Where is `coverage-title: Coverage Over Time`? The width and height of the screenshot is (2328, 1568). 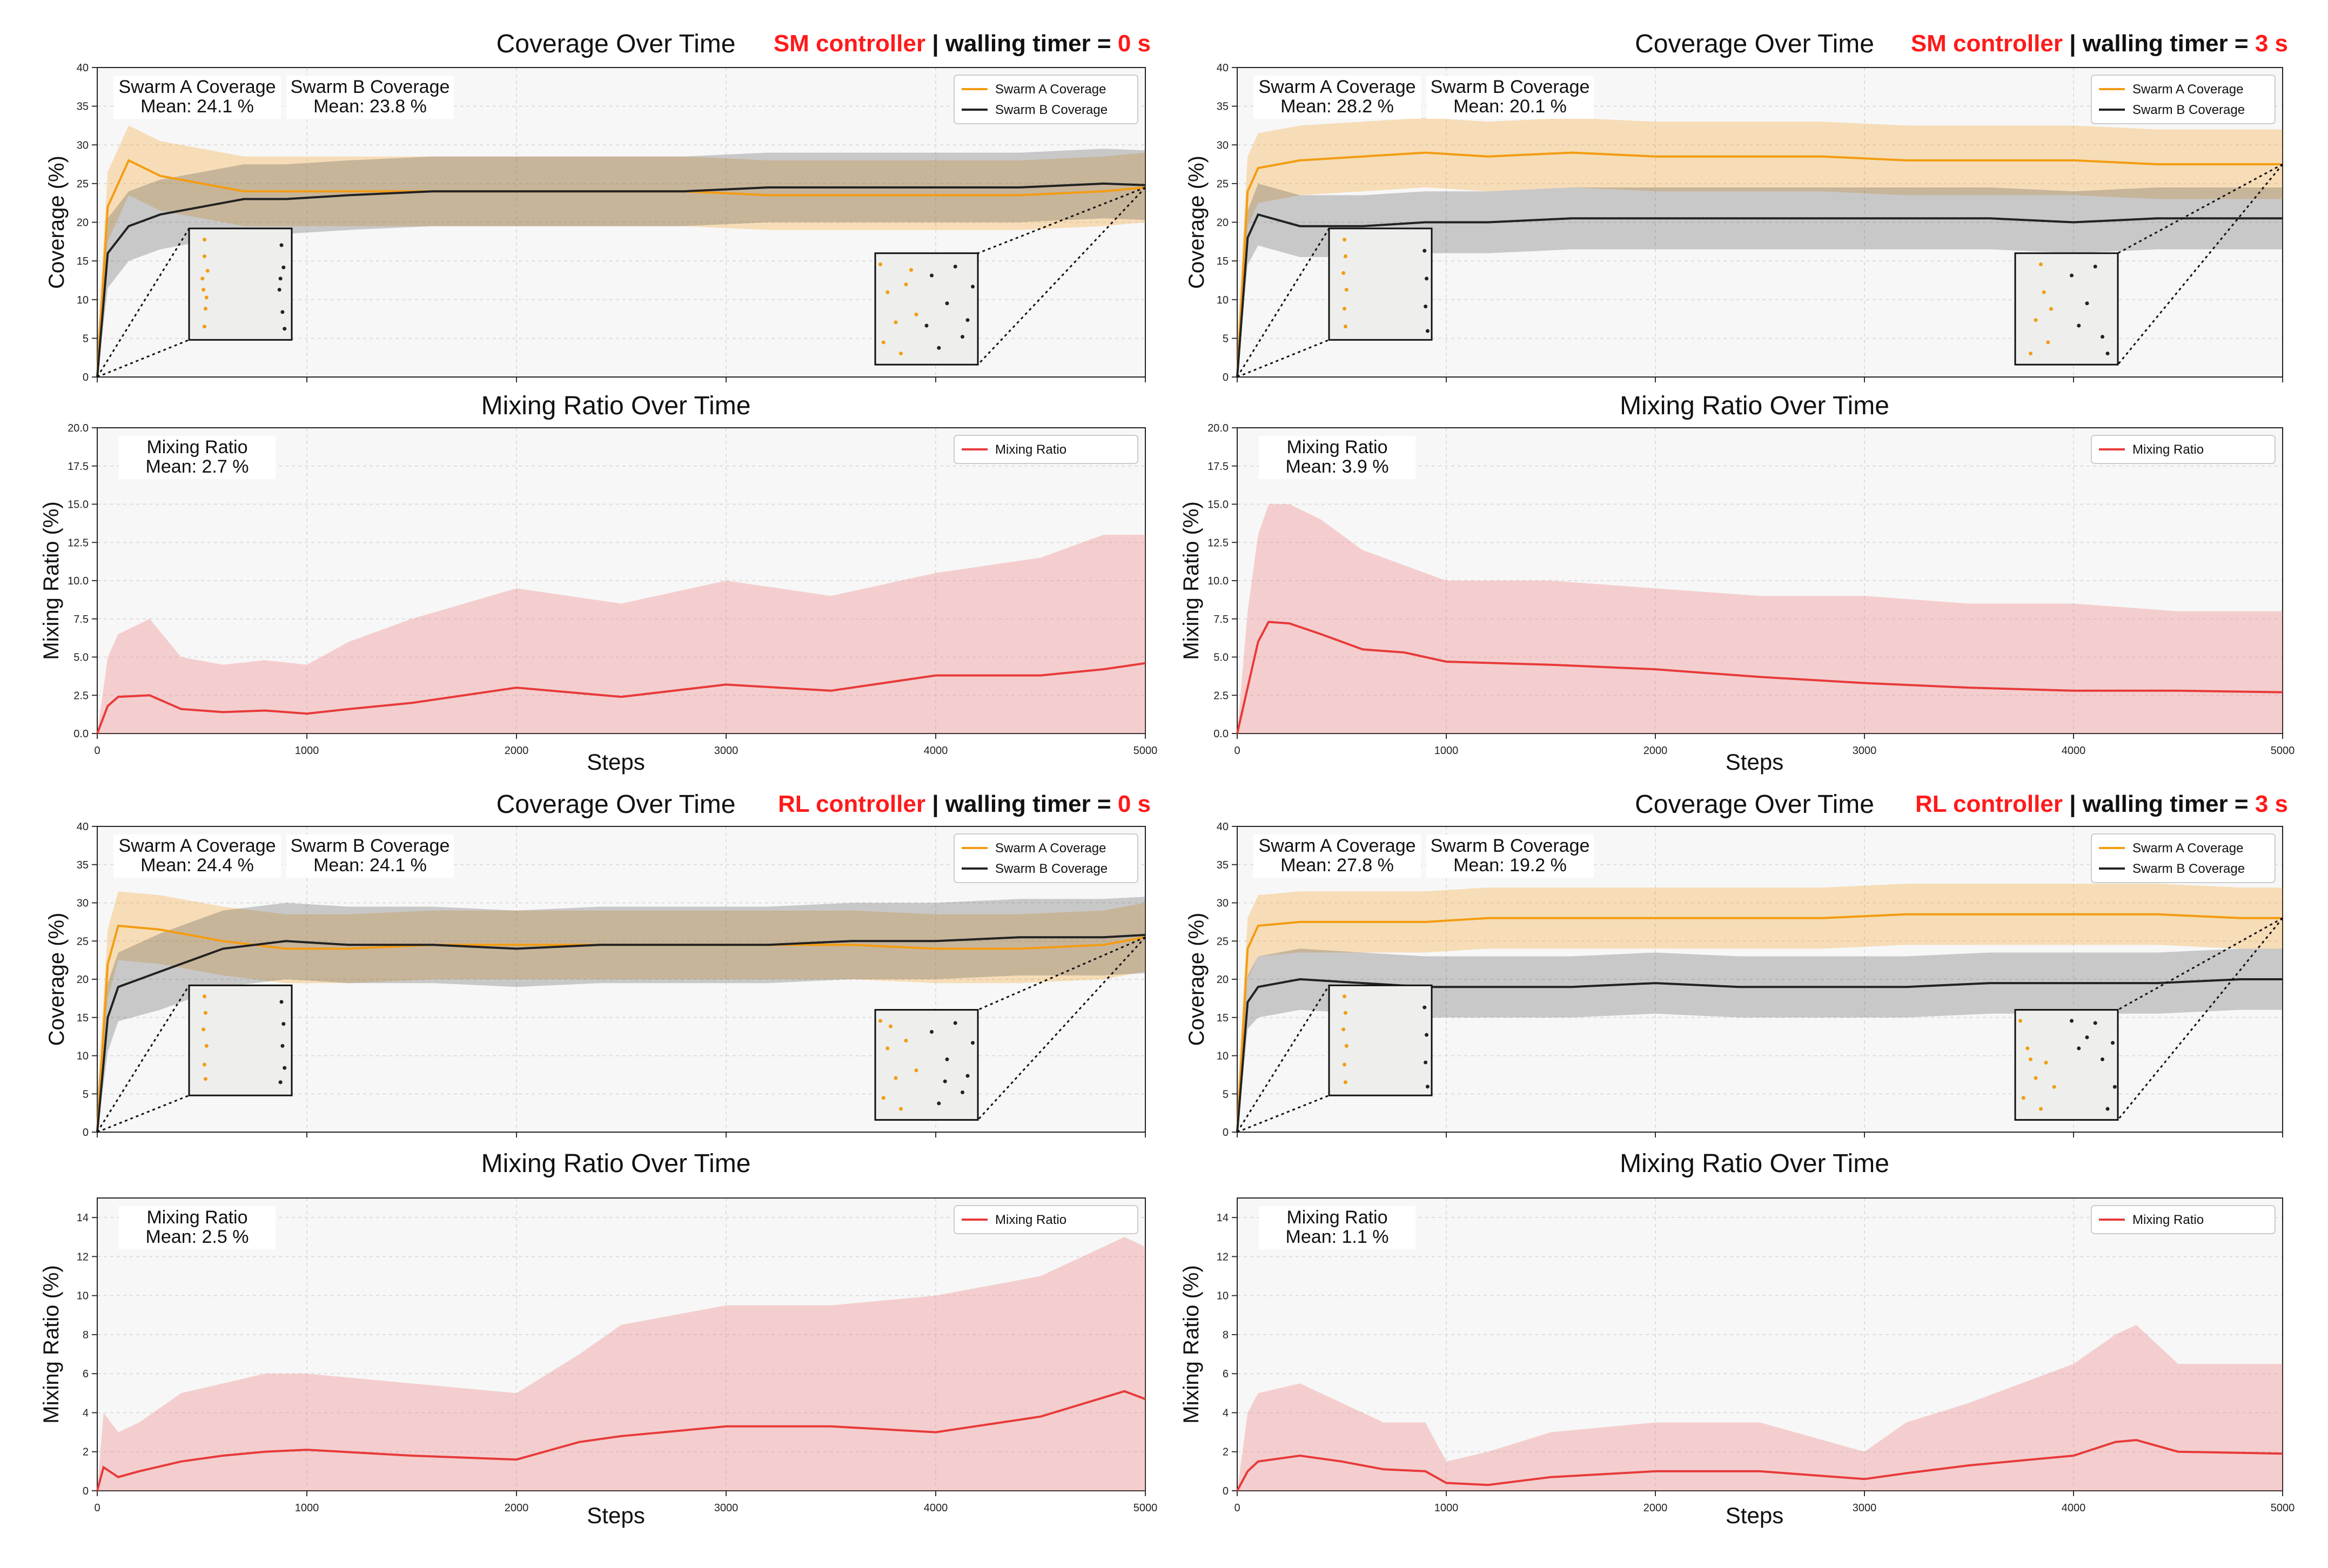
coverage-title: Coverage Over Time is located at coordinates (1755, 804).